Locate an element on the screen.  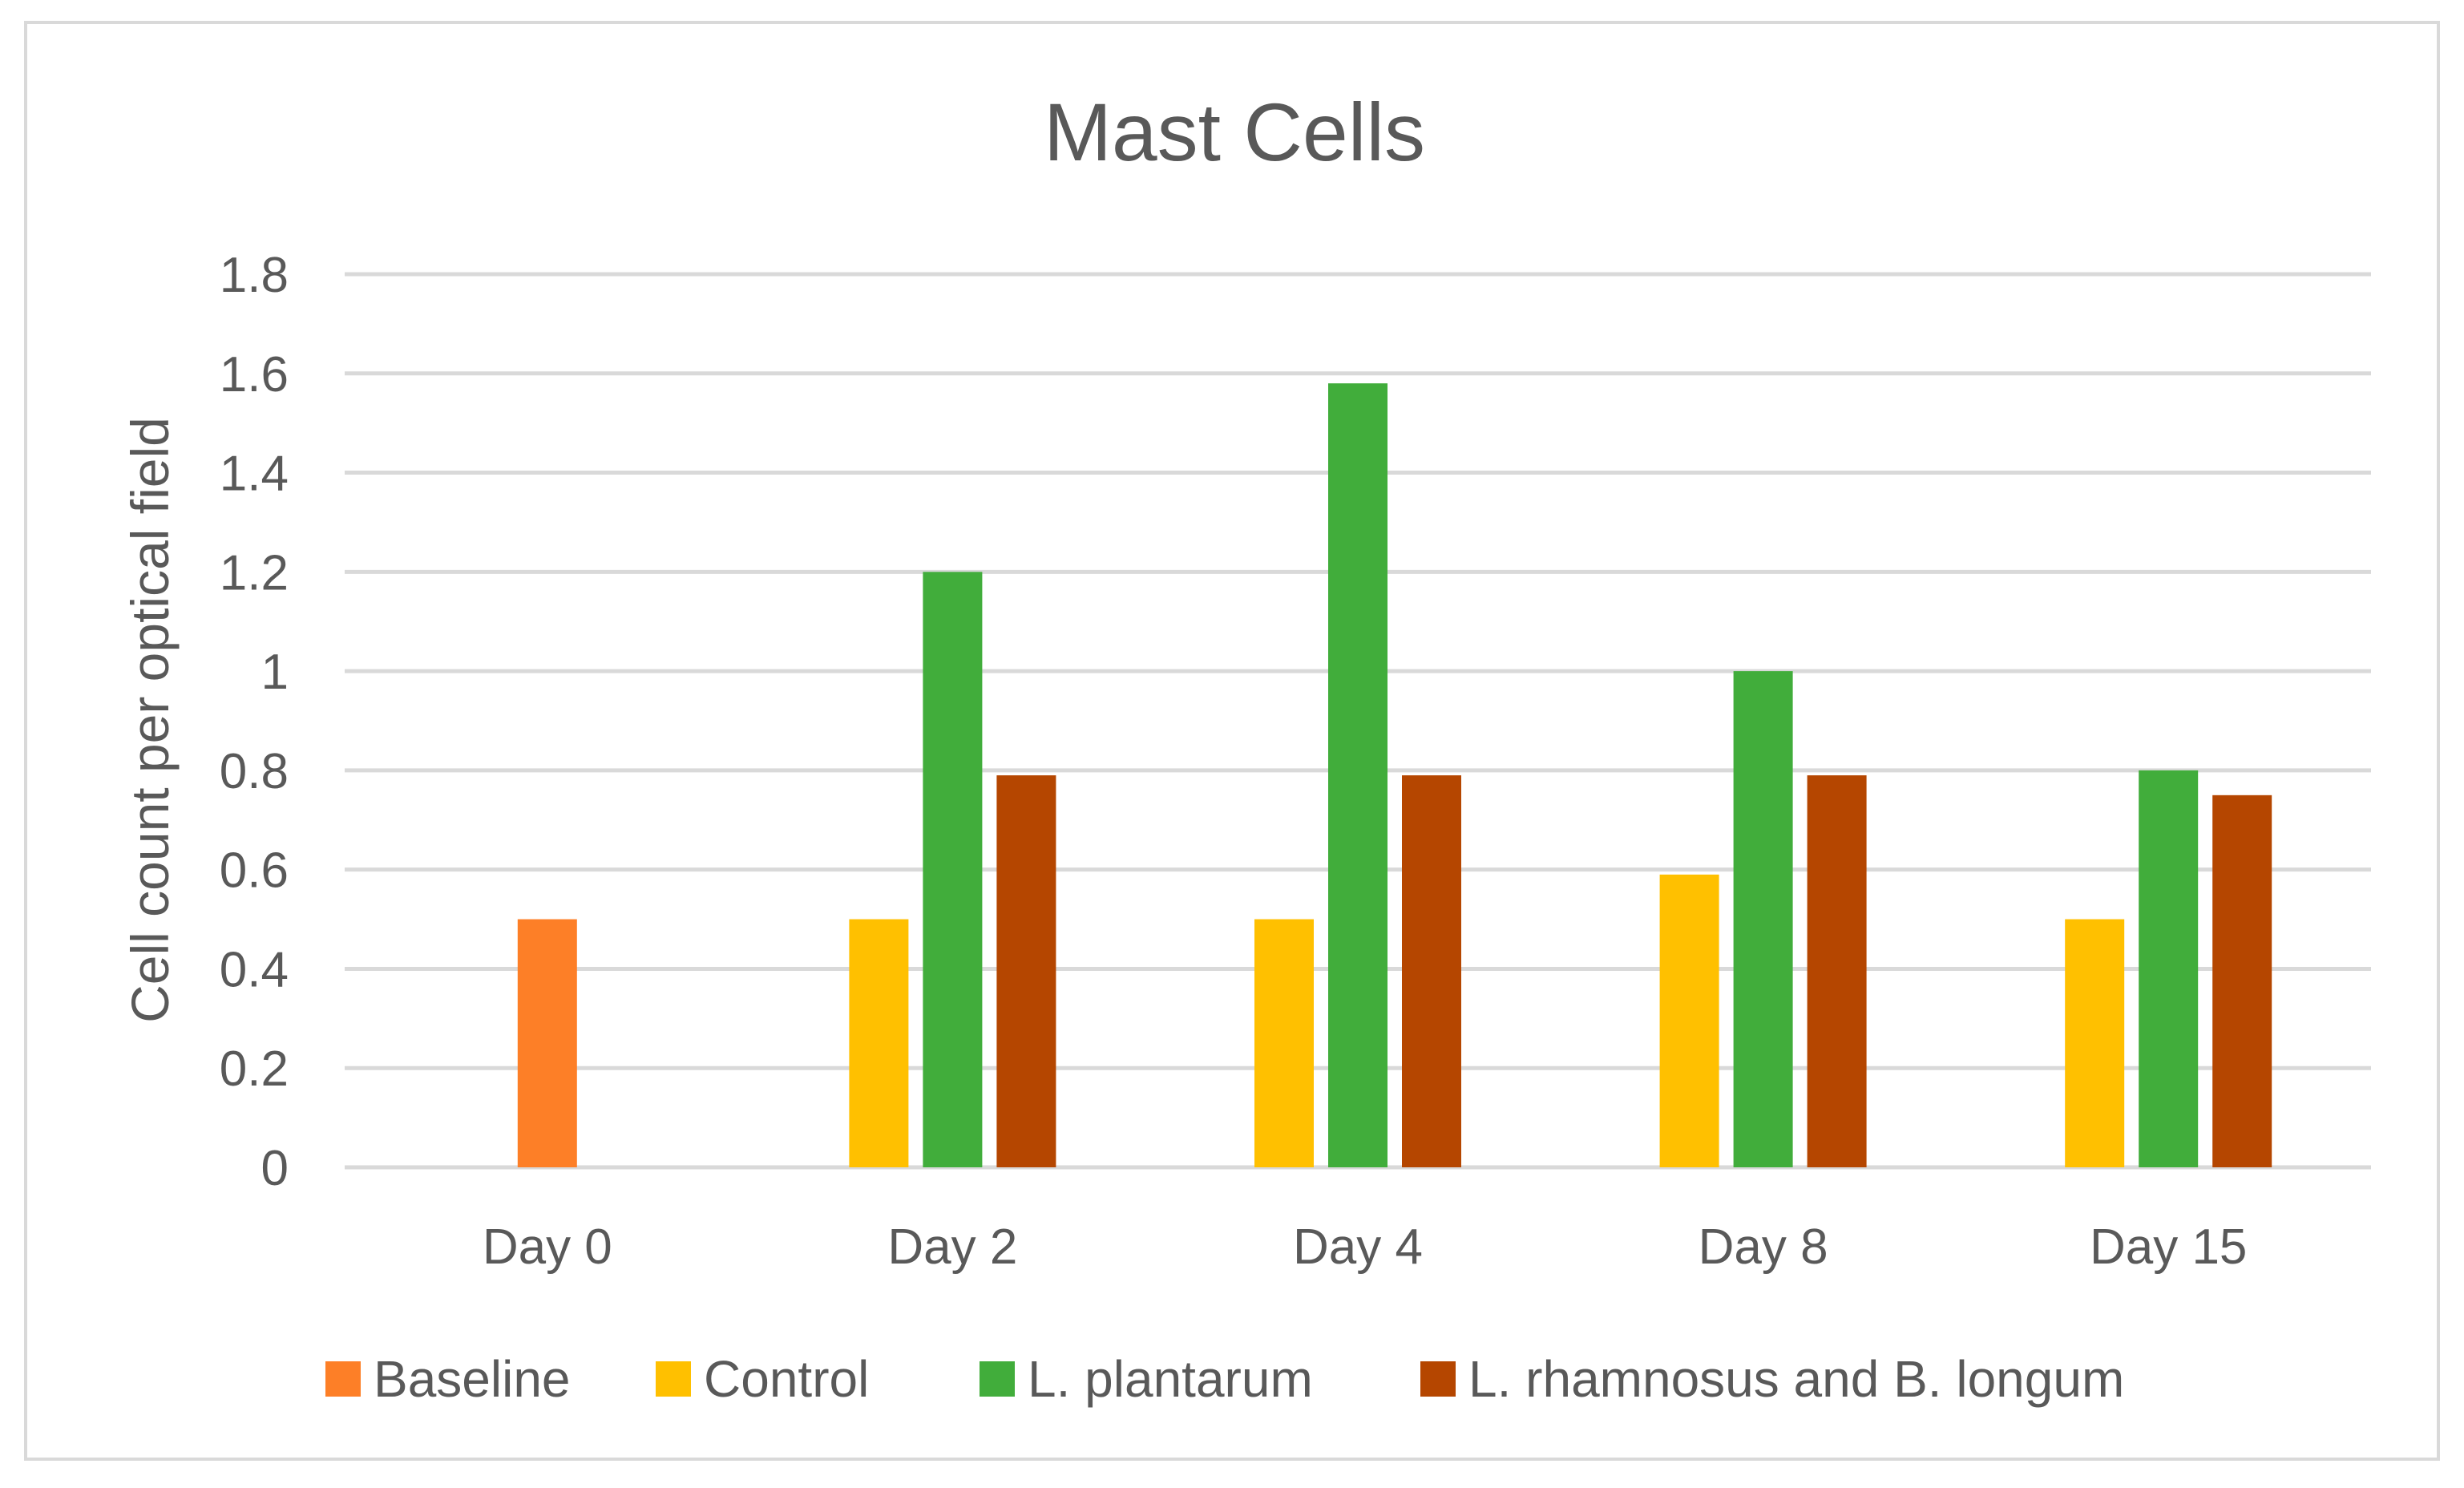
x-tick-label: Day 2 is located at coordinates (952, 1247).